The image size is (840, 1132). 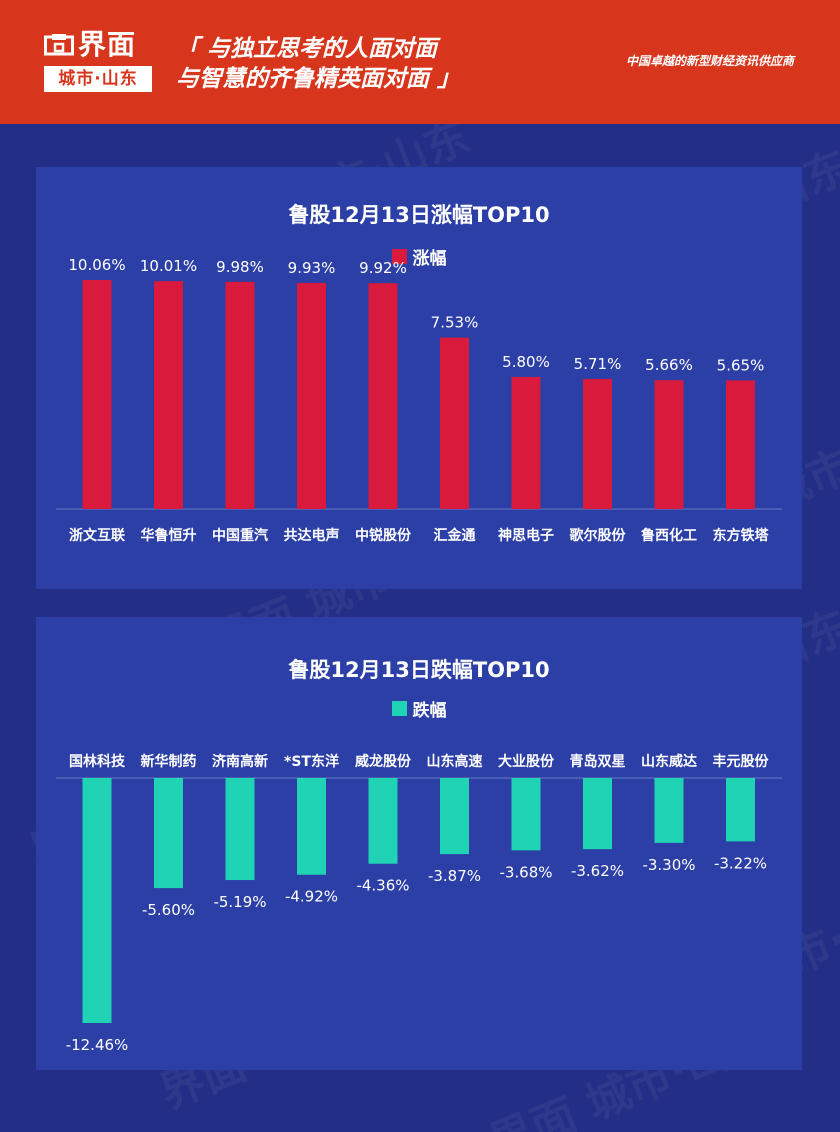 What do you see at coordinates (311, 897) in the screenshot?
I see `losers-value-label-4: -4.92%` at bounding box center [311, 897].